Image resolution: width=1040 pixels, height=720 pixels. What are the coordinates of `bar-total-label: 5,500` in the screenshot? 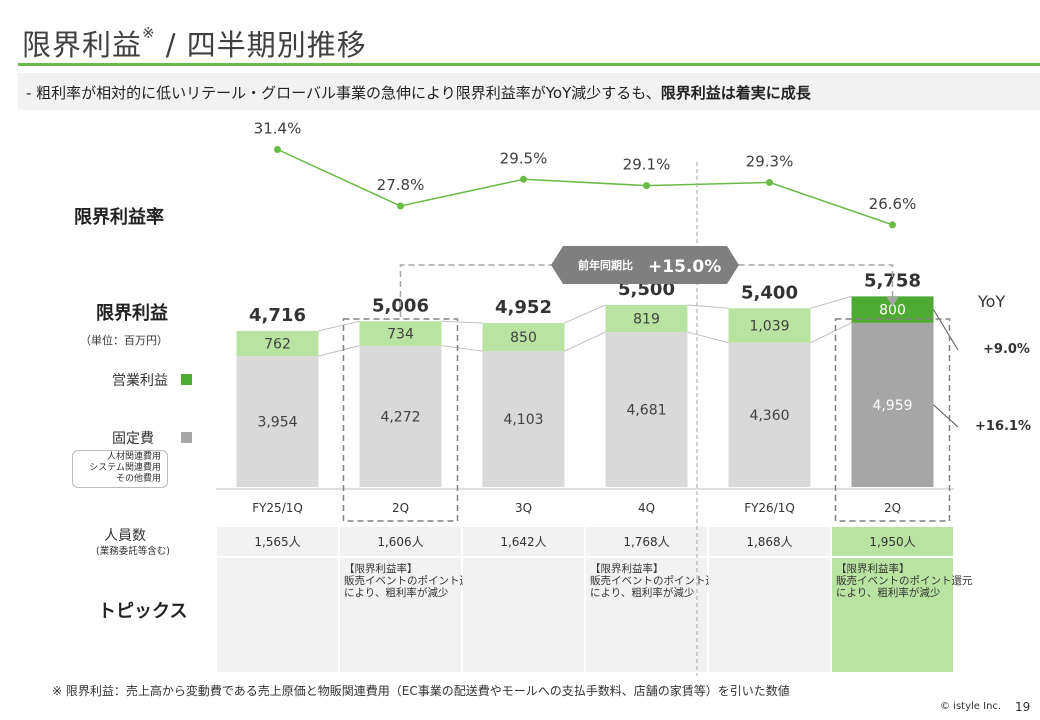 It's located at (646, 289).